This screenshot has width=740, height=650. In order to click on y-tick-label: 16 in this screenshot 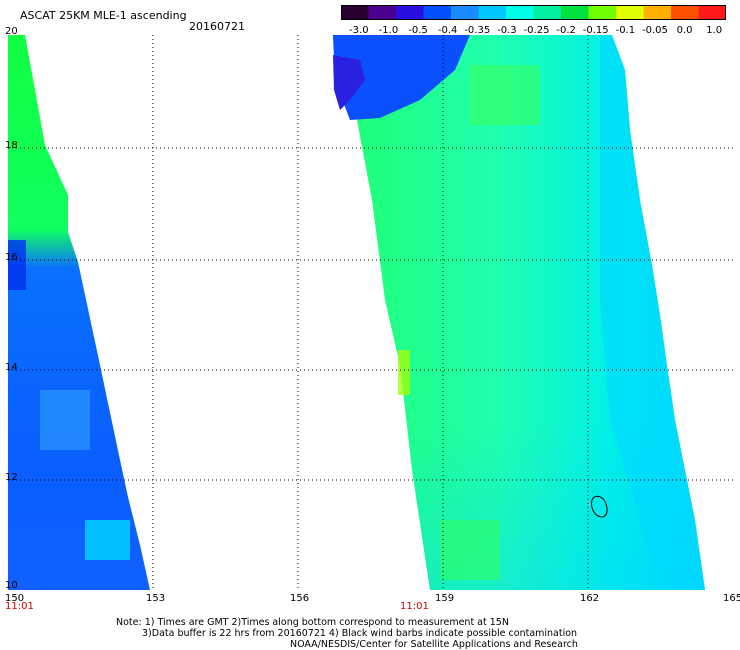, I will do `click(11, 257)`.